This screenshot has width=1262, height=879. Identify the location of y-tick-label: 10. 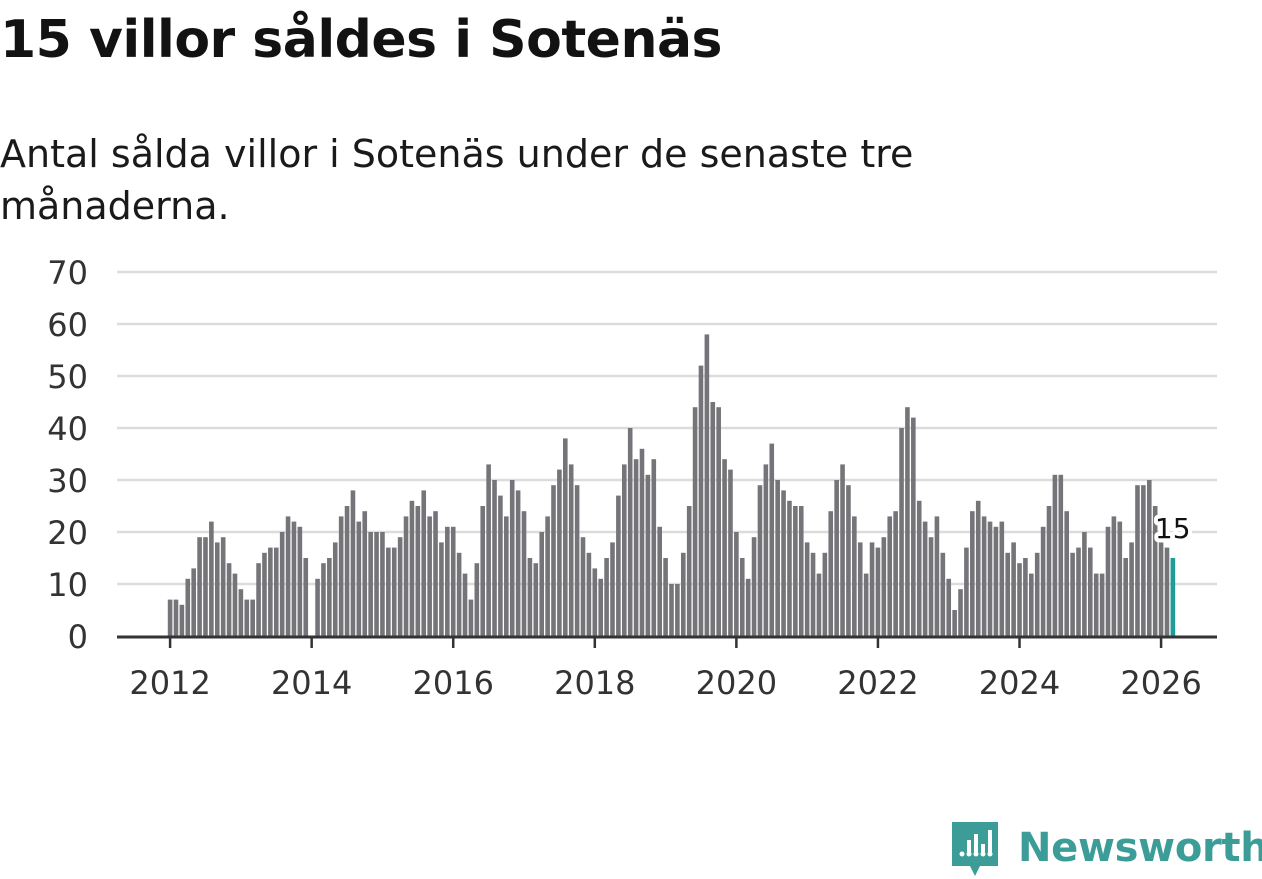
(67, 585).